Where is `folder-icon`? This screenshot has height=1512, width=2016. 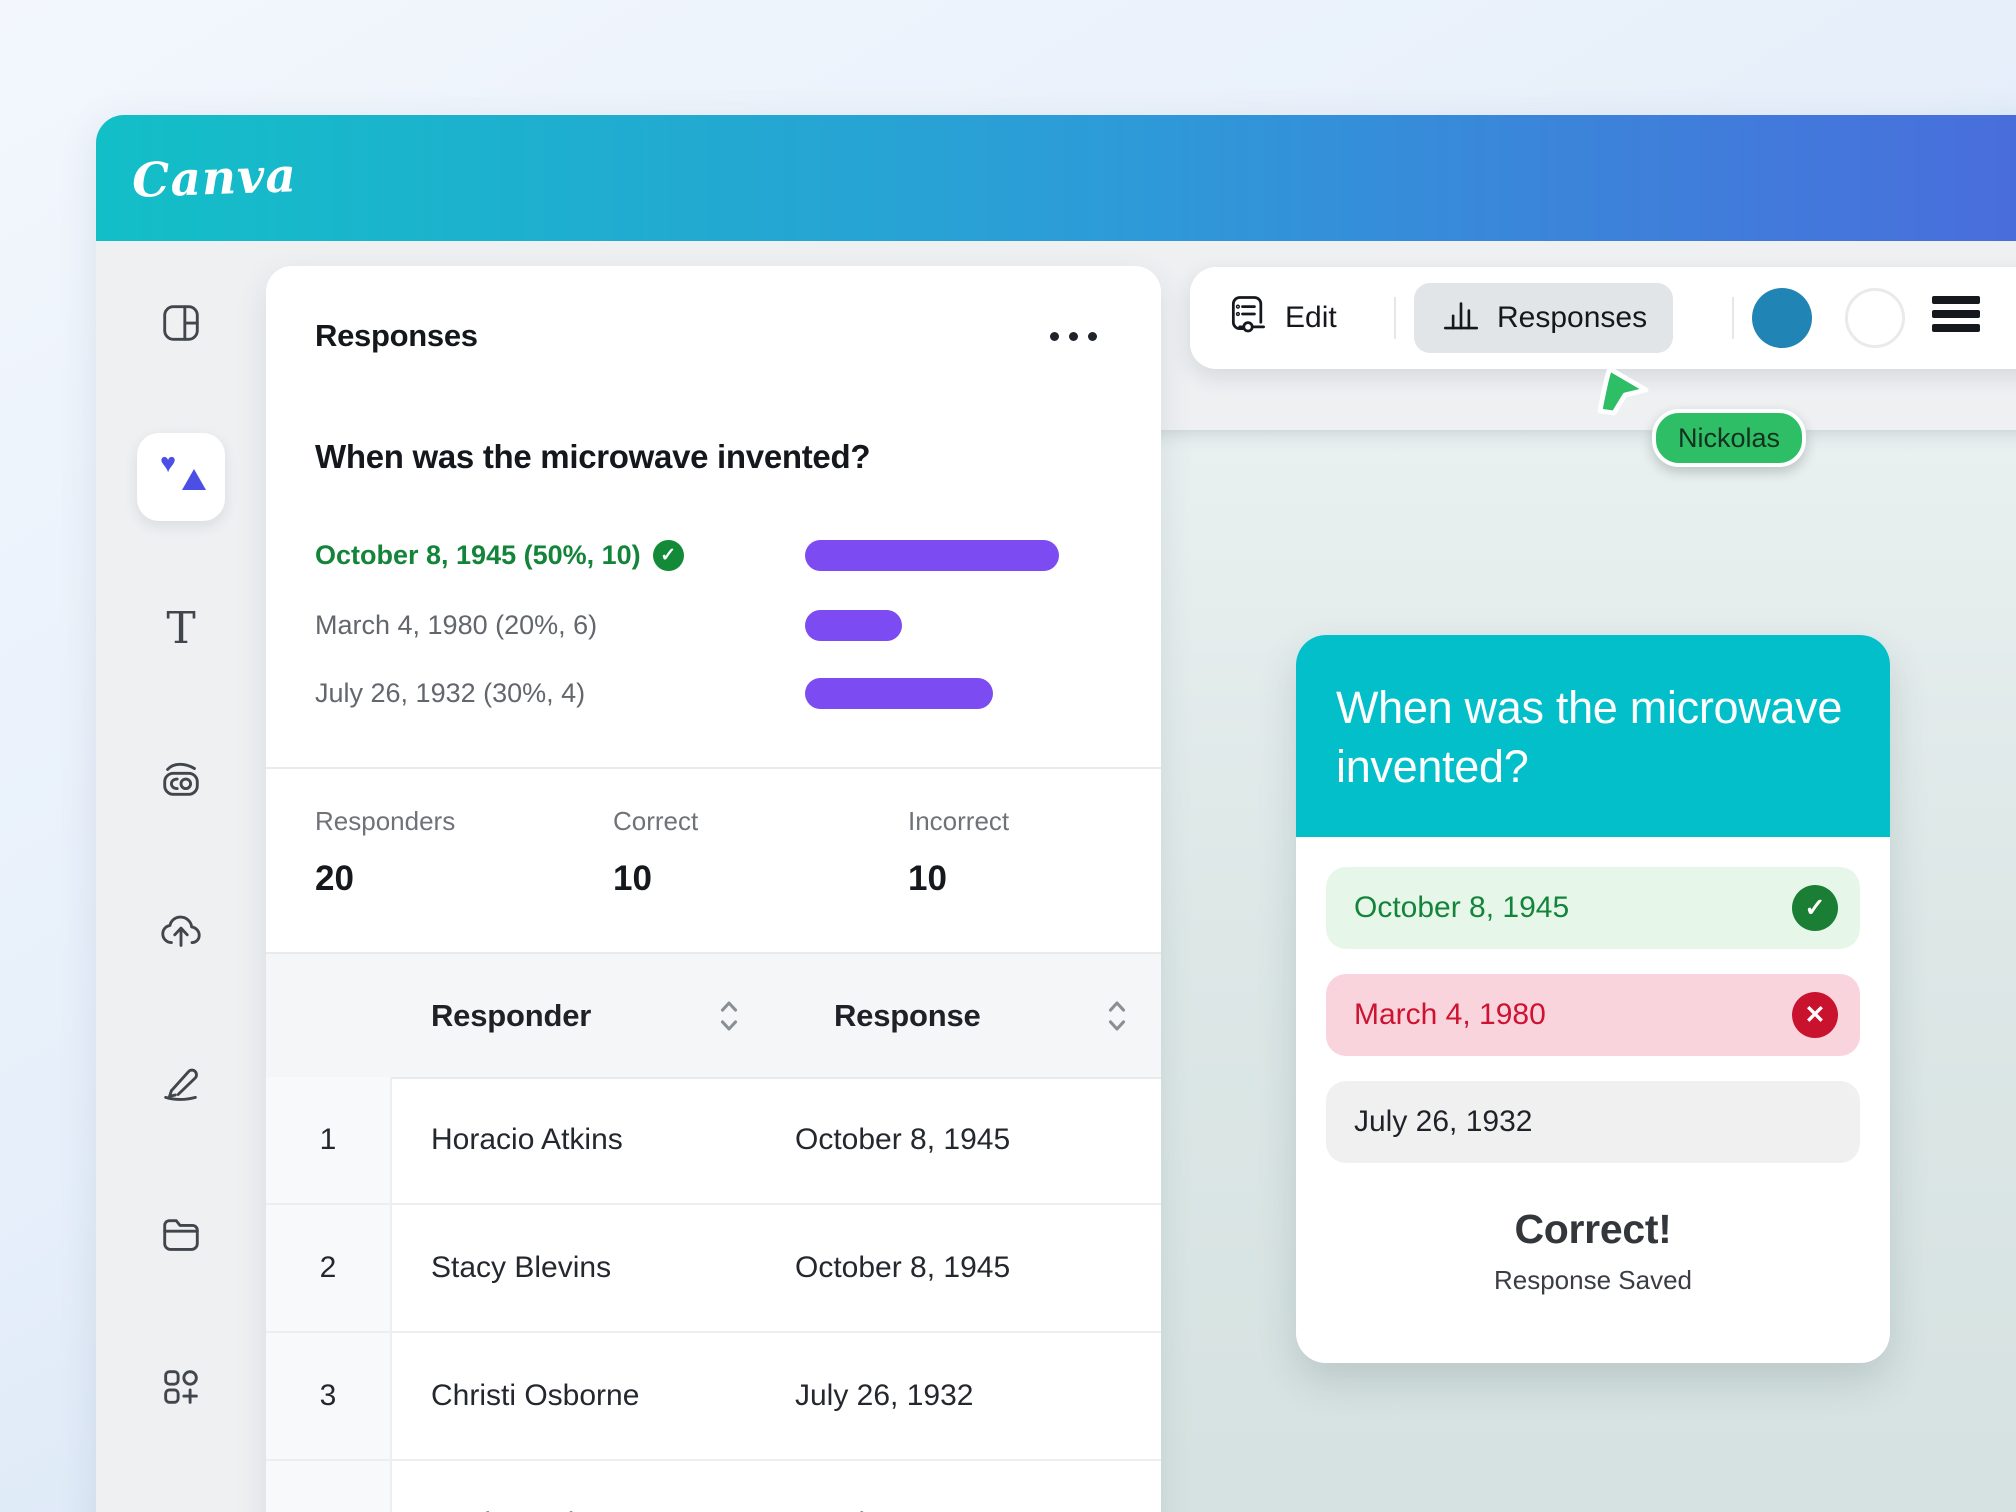 folder-icon is located at coordinates (181, 1237).